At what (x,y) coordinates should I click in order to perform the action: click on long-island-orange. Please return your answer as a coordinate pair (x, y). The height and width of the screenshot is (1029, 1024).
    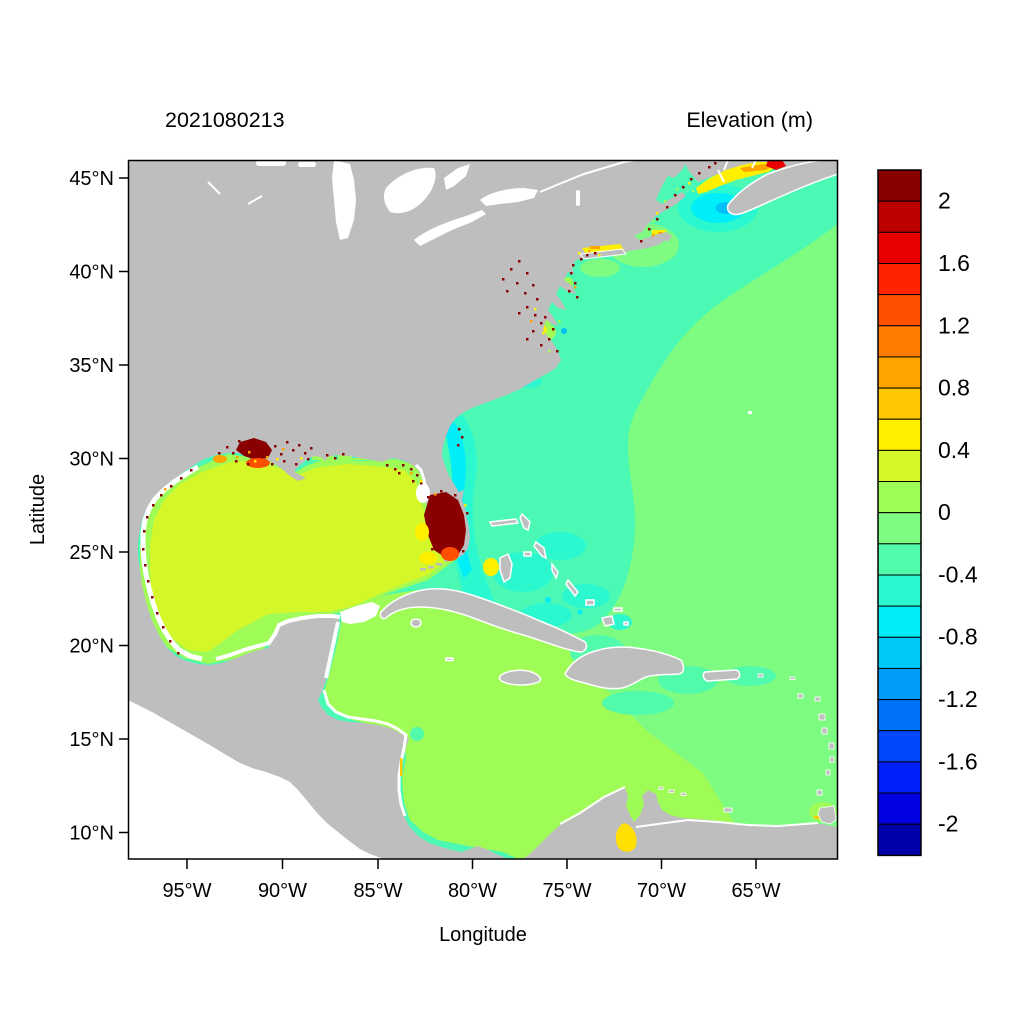
    Looking at the image, I should click on (595, 247).